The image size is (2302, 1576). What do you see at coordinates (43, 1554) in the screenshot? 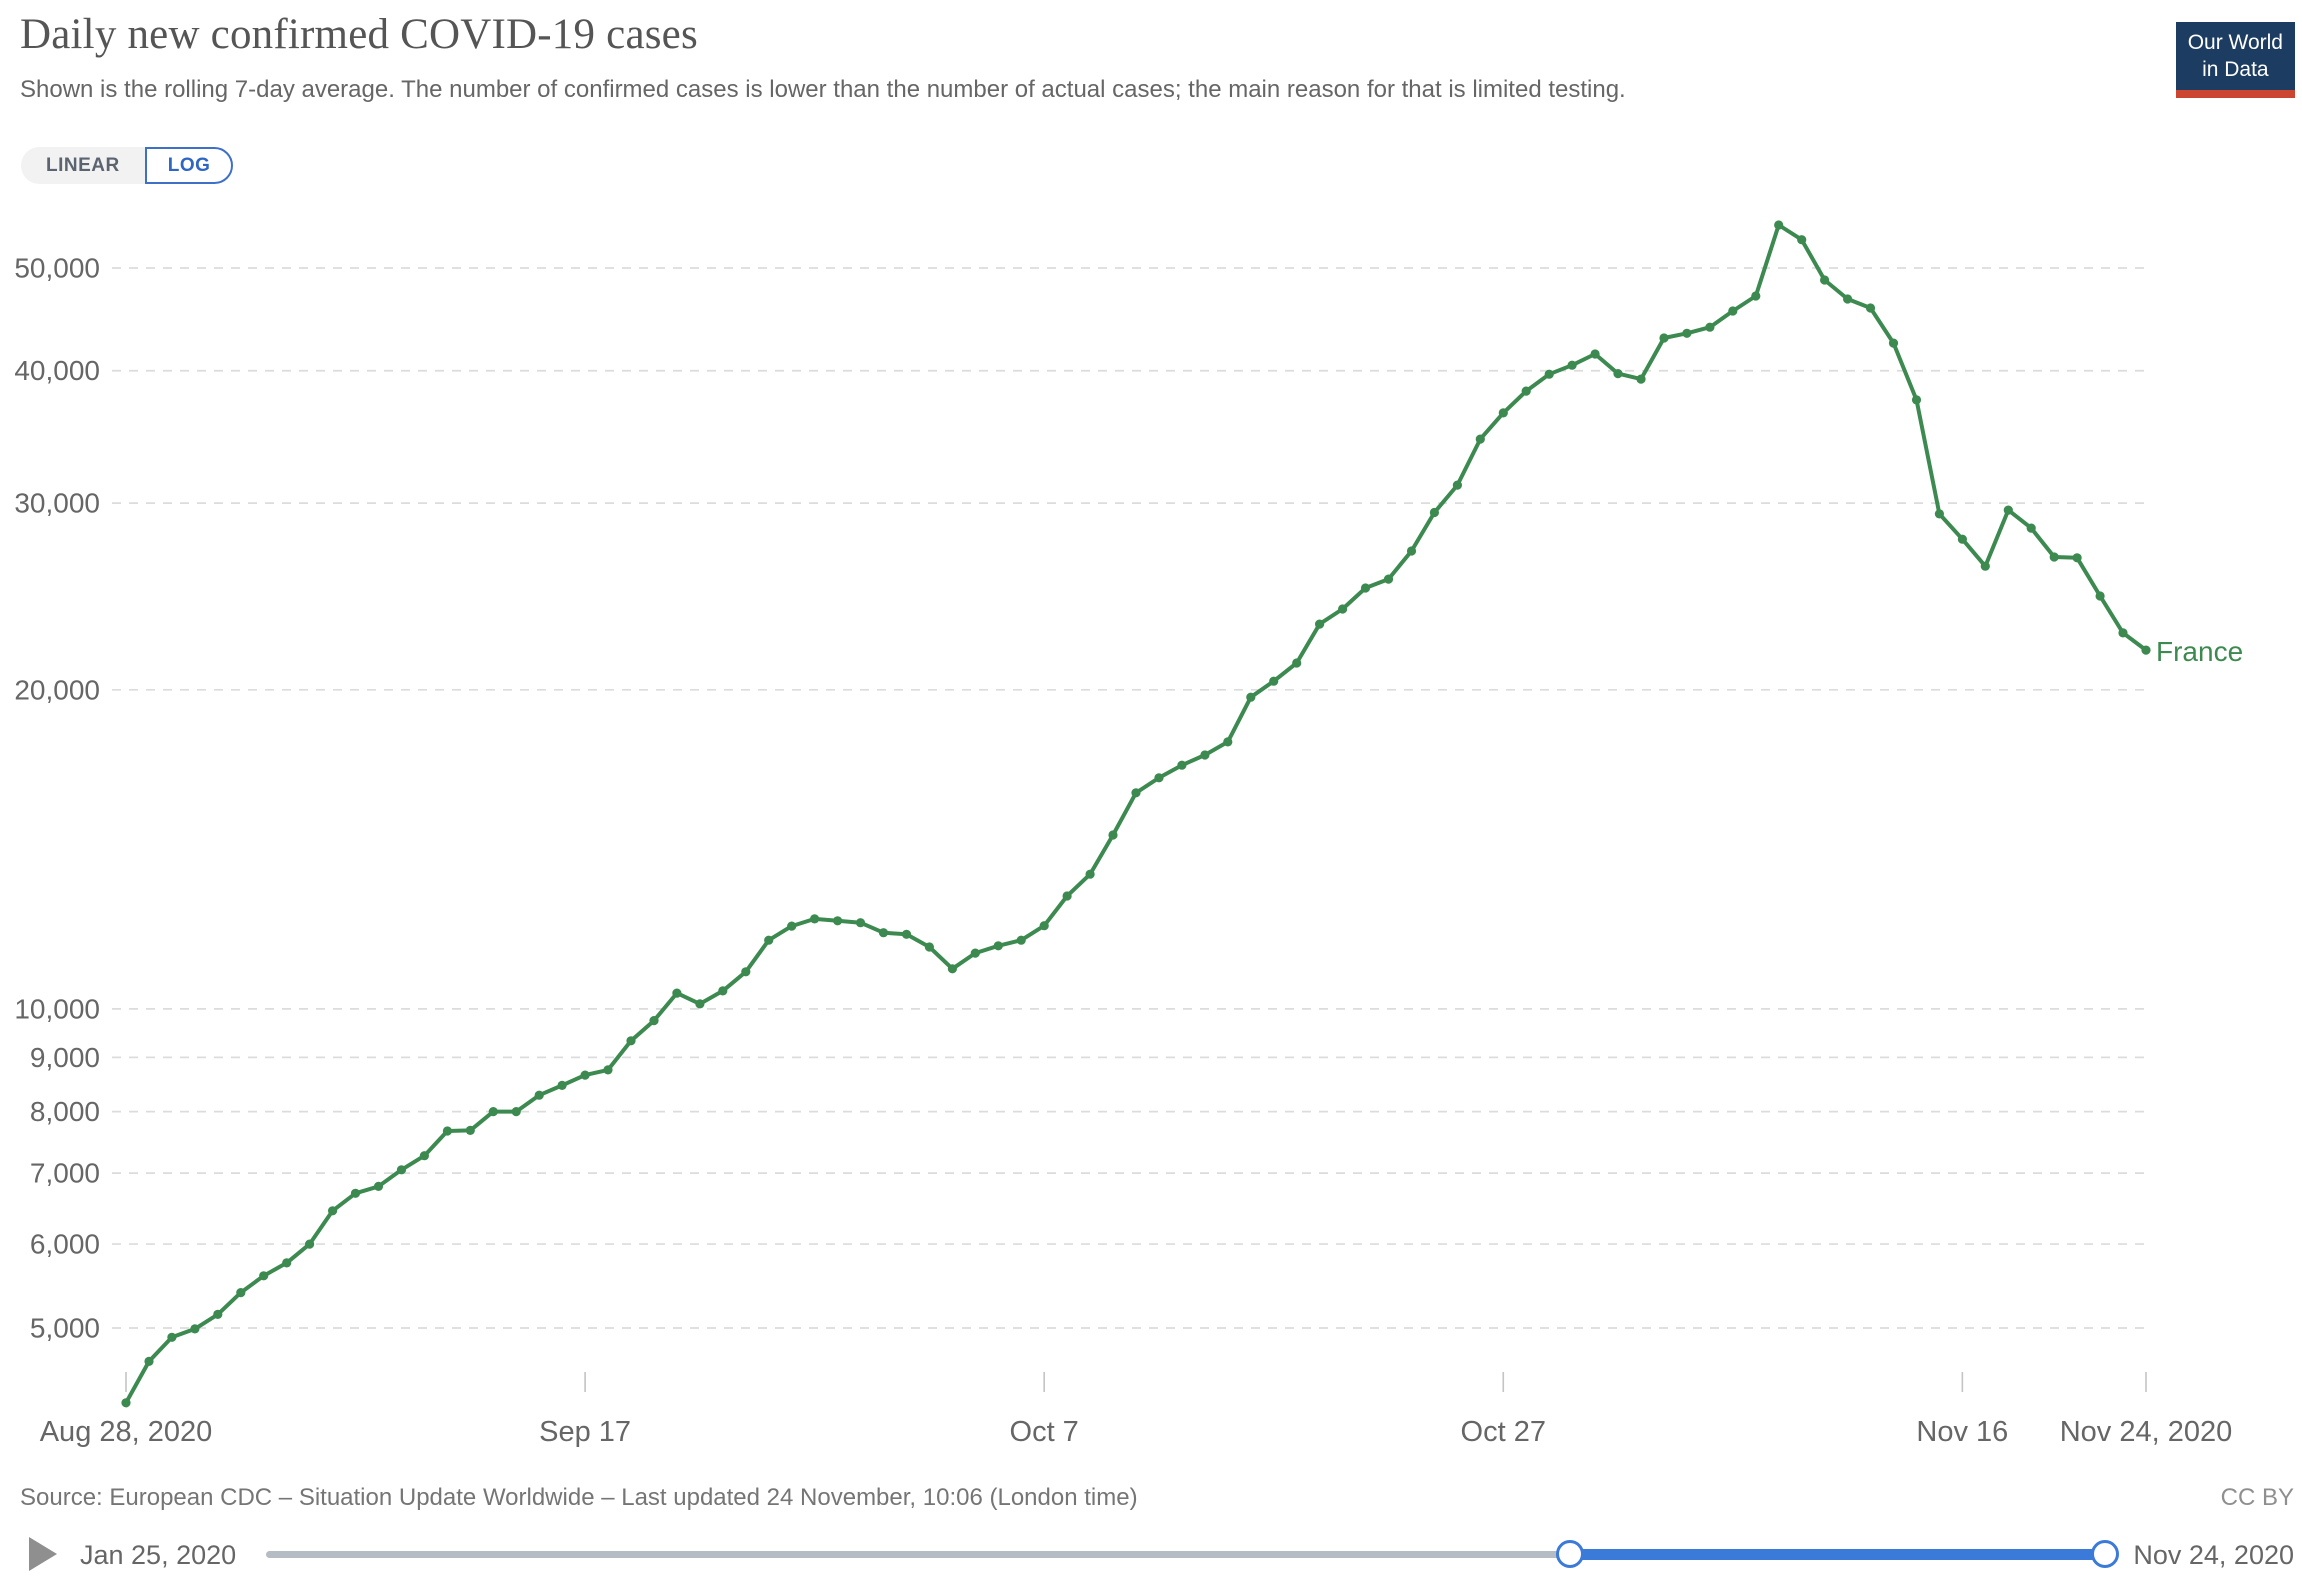
I see `play-icon` at bounding box center [43, 1554].